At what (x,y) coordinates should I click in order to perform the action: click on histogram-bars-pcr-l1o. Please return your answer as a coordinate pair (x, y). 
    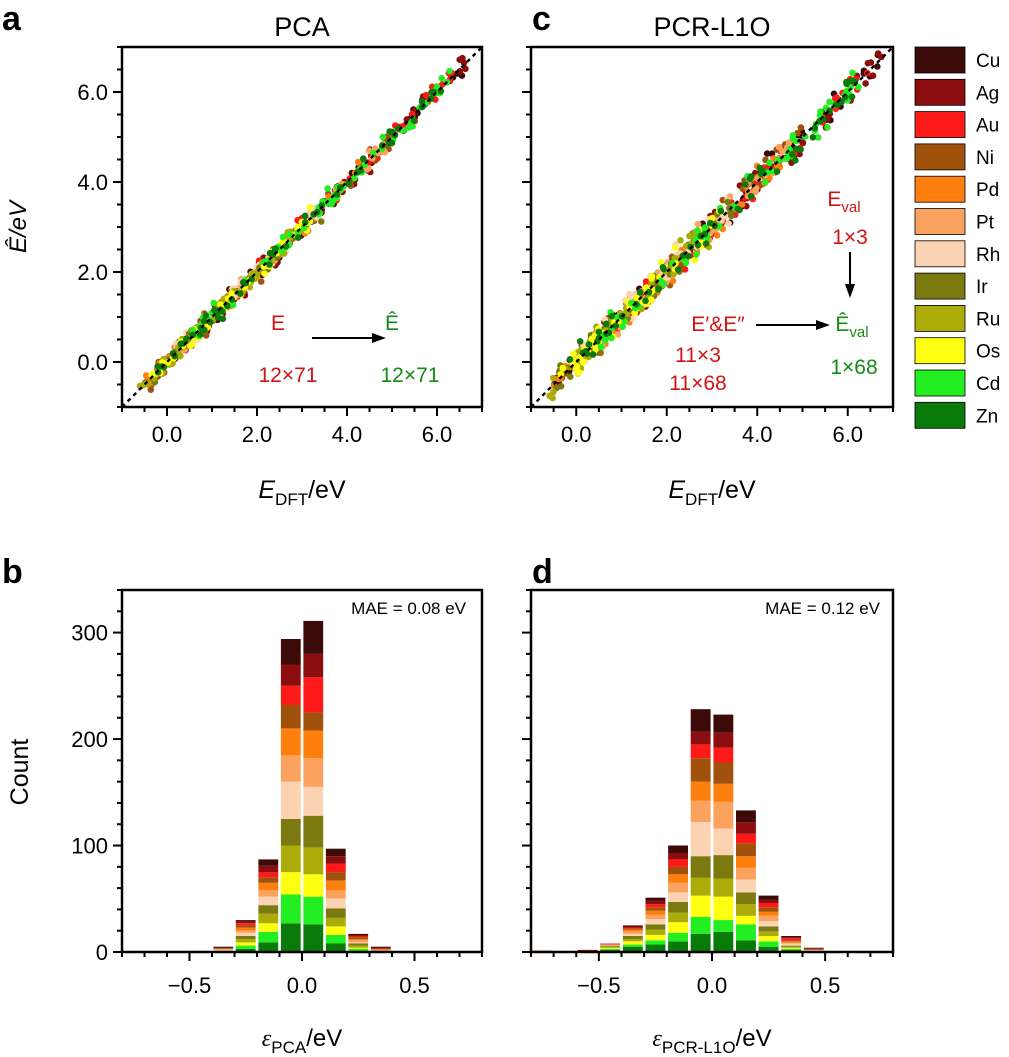
    Looking at the image, I should click on (678, 830).